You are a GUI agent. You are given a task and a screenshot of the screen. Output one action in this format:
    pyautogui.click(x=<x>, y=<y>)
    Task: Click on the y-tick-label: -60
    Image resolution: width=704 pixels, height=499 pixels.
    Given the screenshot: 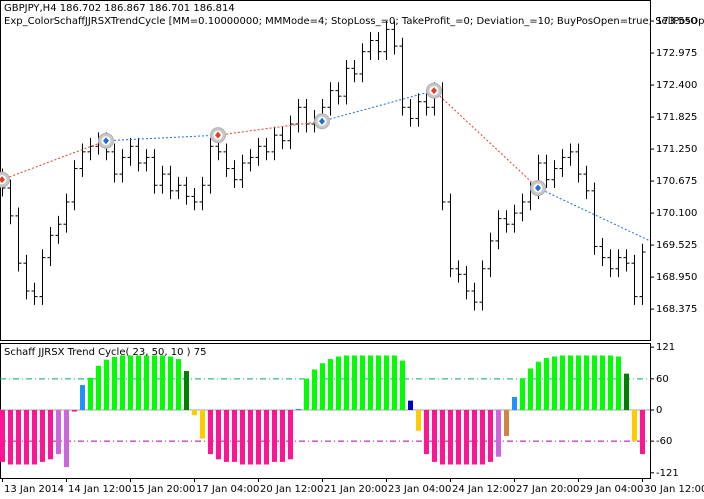 What is the action you would take?
    pyautogui.click(x=664, y=441)
    